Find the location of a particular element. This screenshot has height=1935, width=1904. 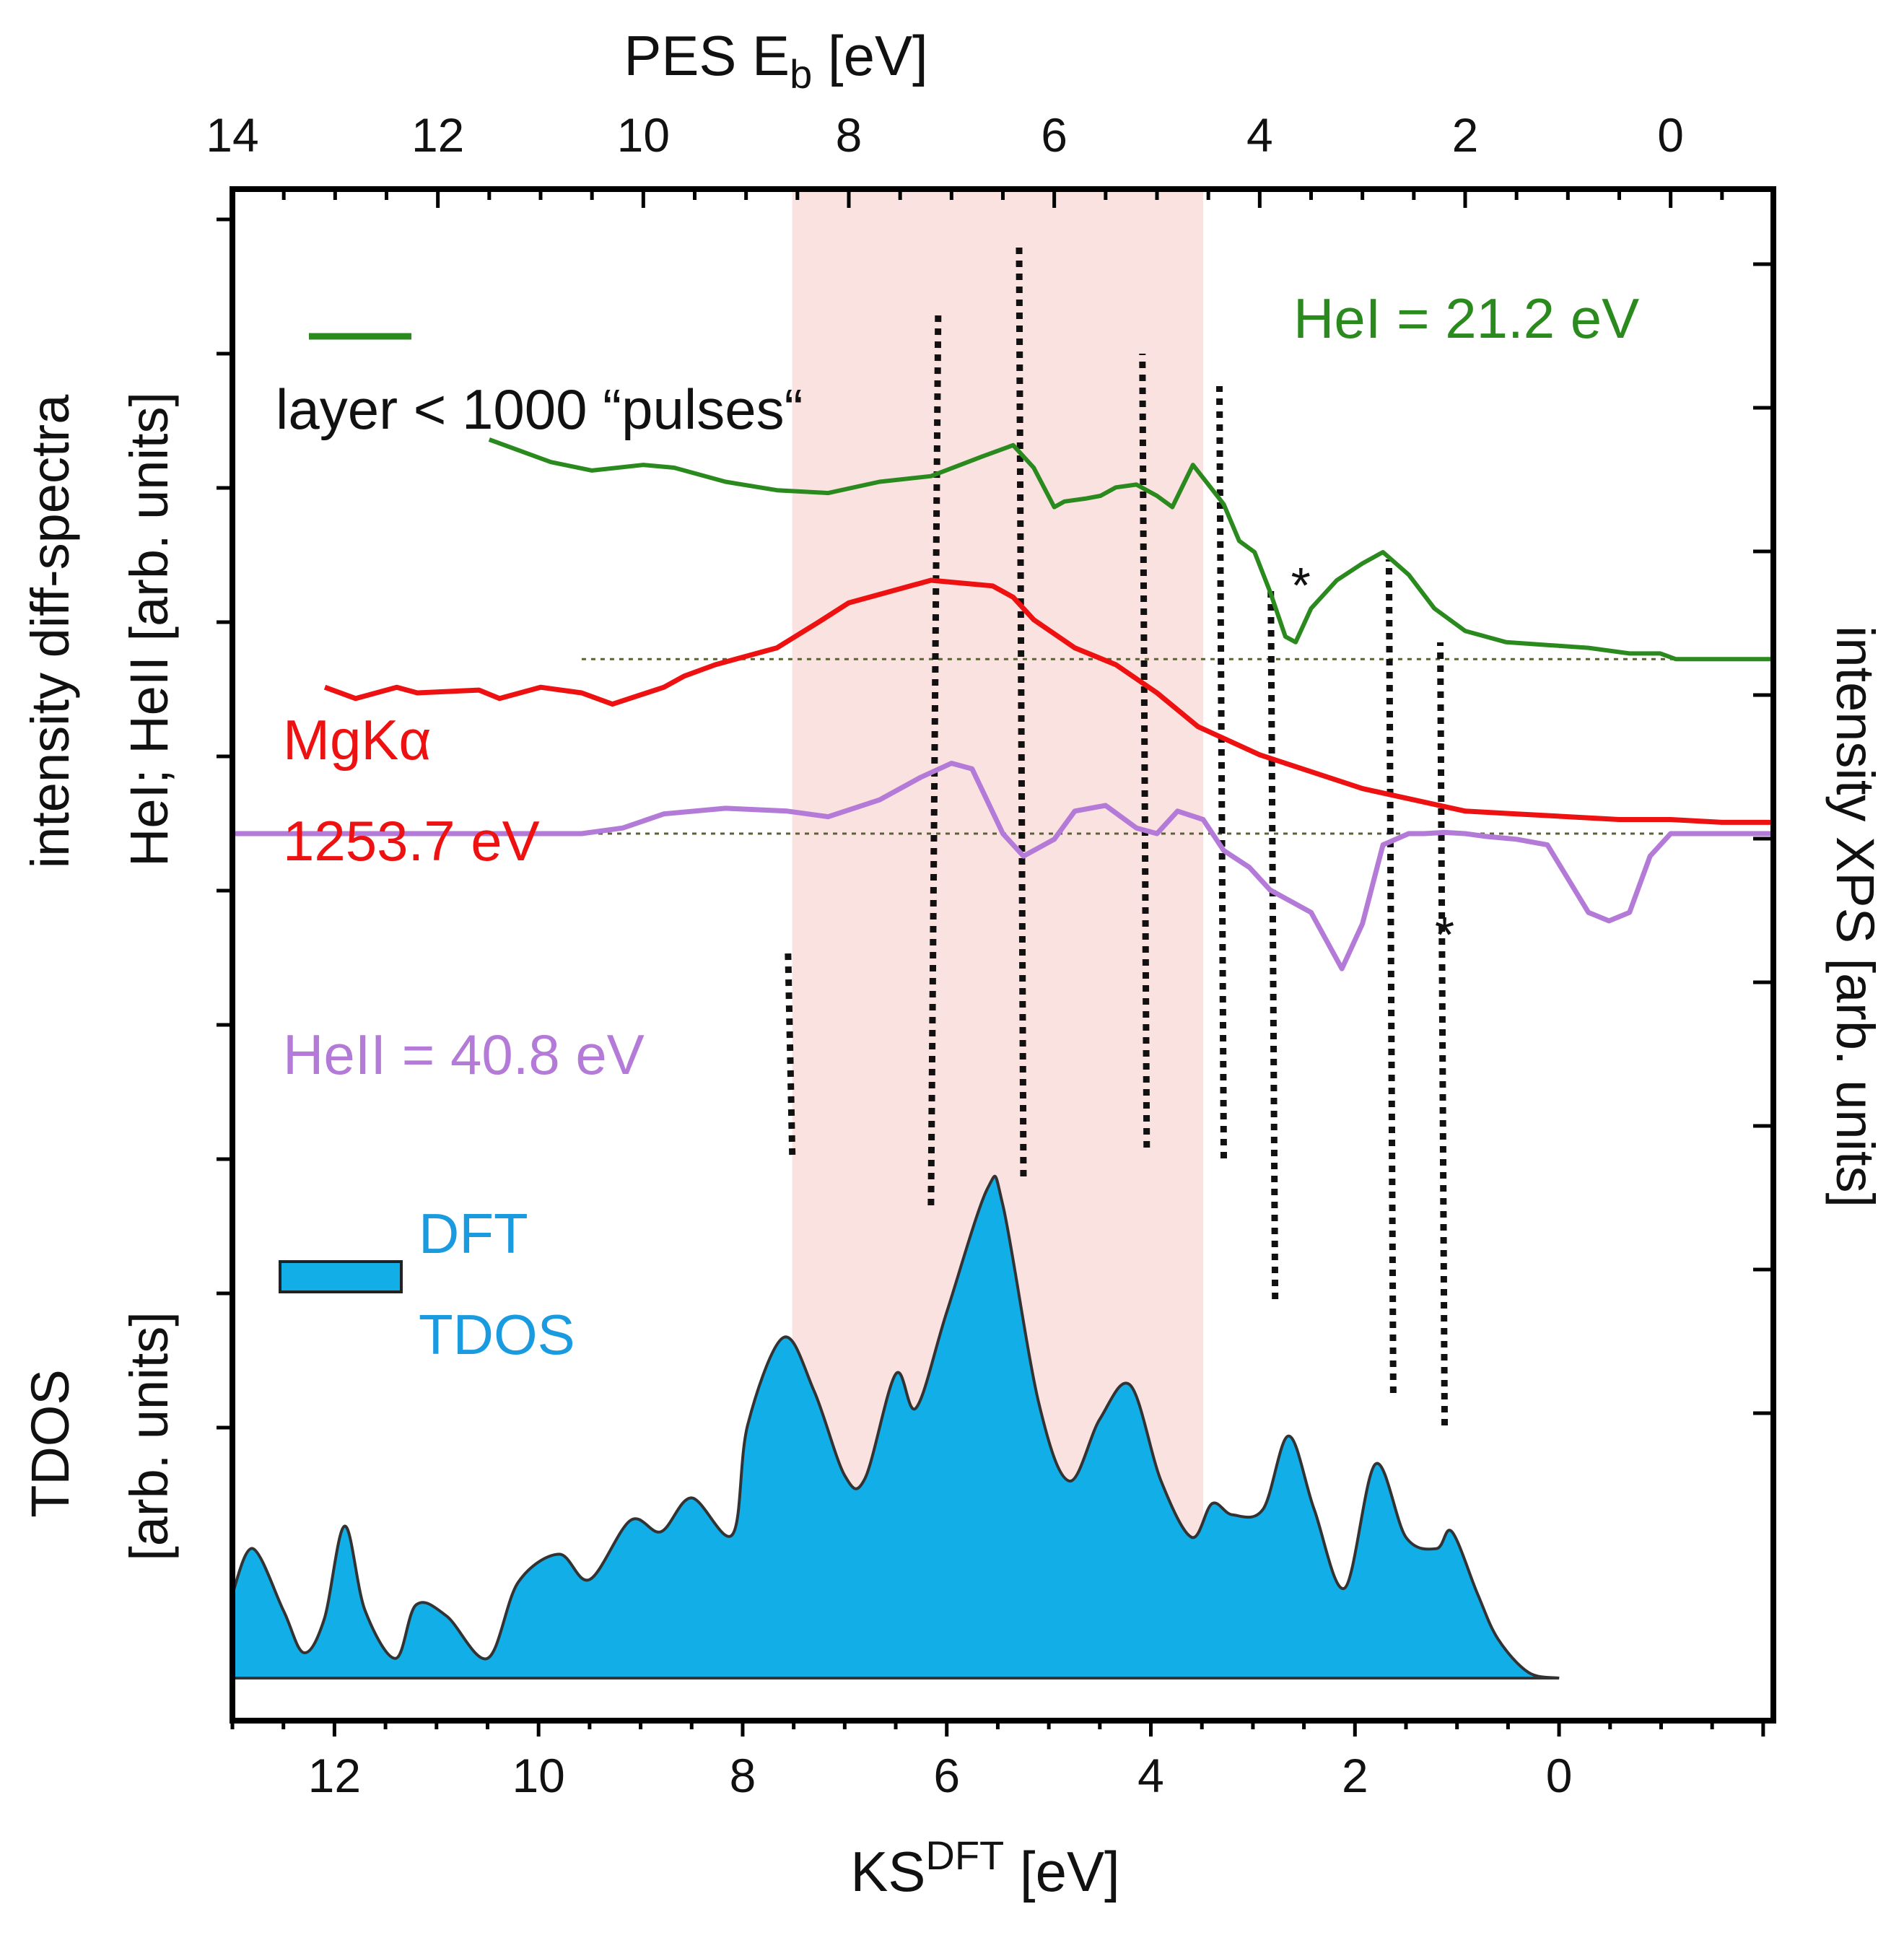

top-axis-title: PES Eb [eV] is located at coordinates (775, 61).